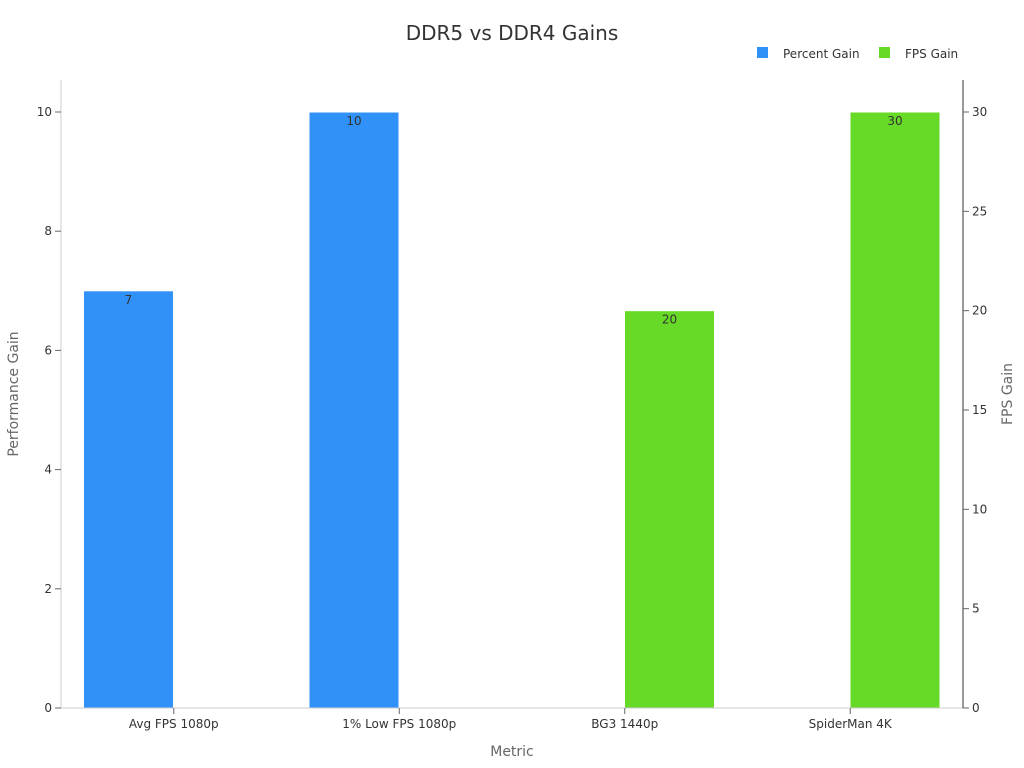  What do you see at coordinates (512, 33) in the screenshot?
I see `chart-title: DDR5 vs DDR4 Gains` at bounding box center [512, 33].